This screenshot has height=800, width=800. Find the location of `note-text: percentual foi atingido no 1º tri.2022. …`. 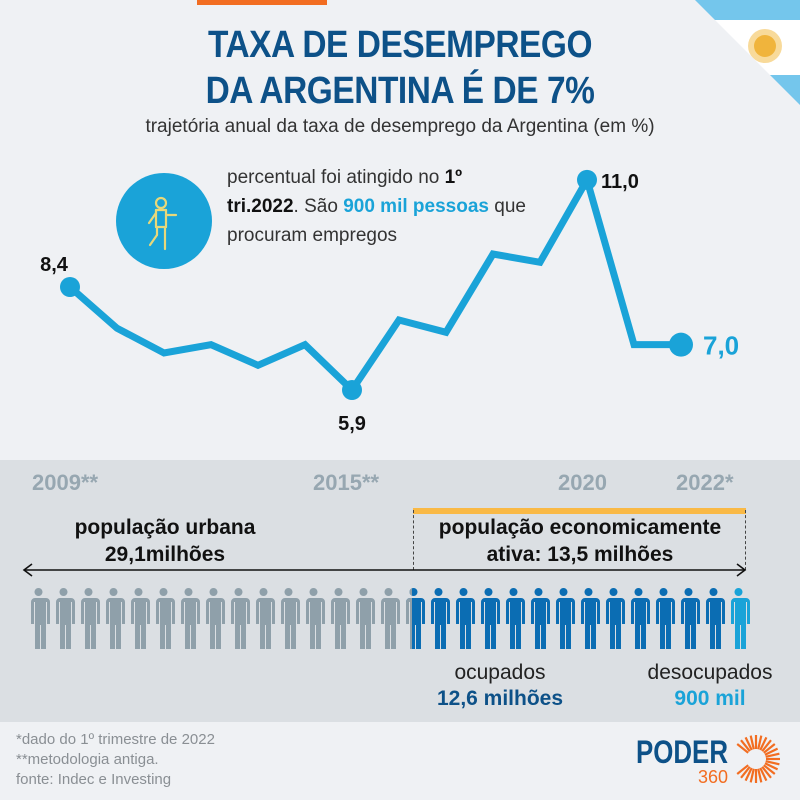

note-text: percentual foi atingido no 1º tri.2022. … is located at coordinates (377, 206).